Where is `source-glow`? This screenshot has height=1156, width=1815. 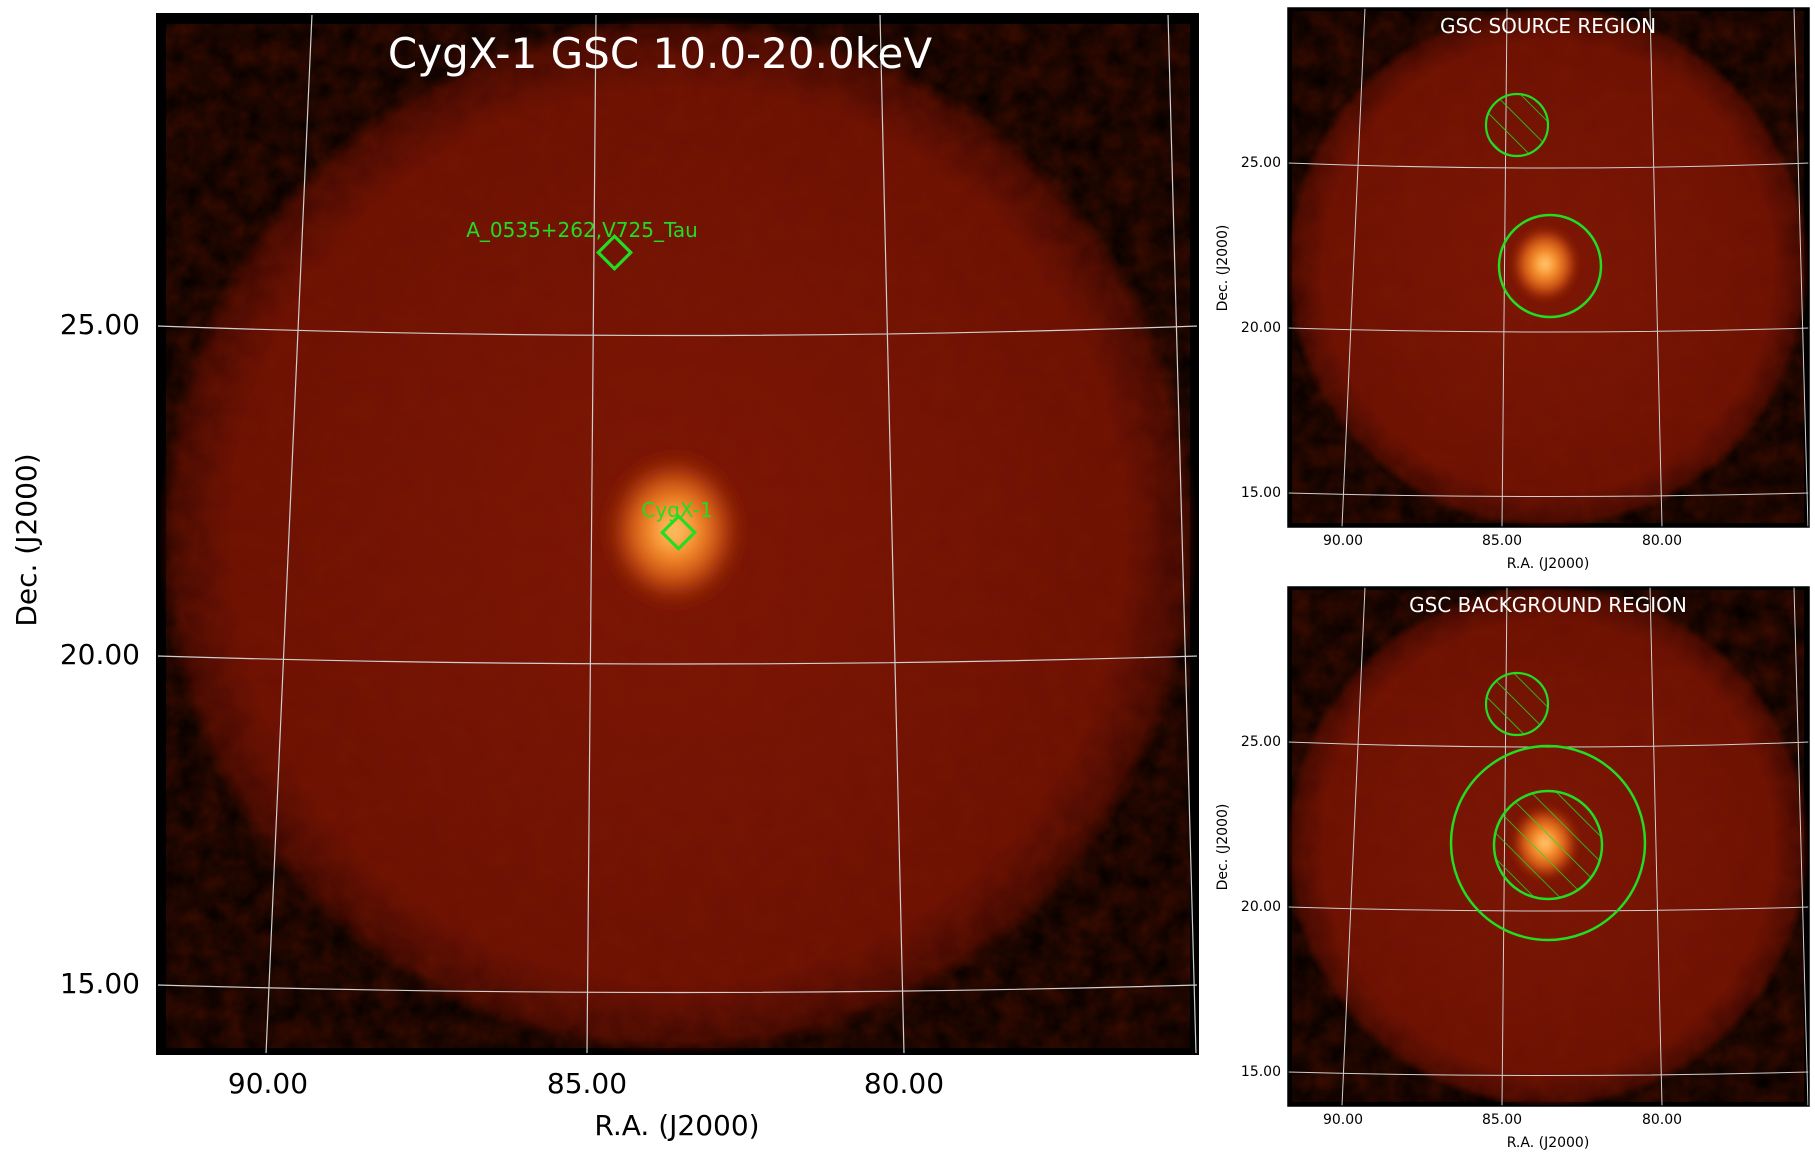 source-glow is located at coordinates (1545, 264).